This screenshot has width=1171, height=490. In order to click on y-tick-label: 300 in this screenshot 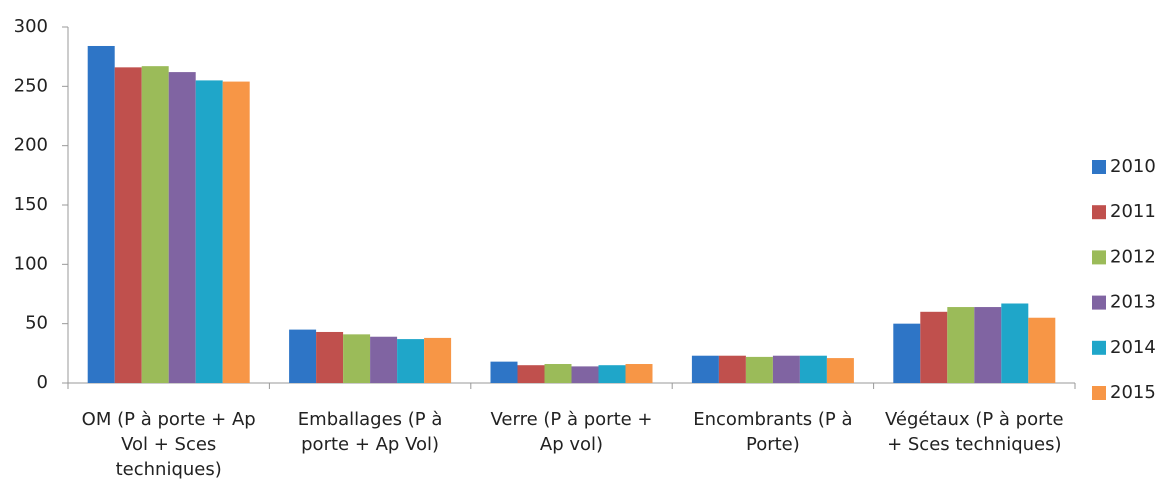, I will do `click(31, 26)`.